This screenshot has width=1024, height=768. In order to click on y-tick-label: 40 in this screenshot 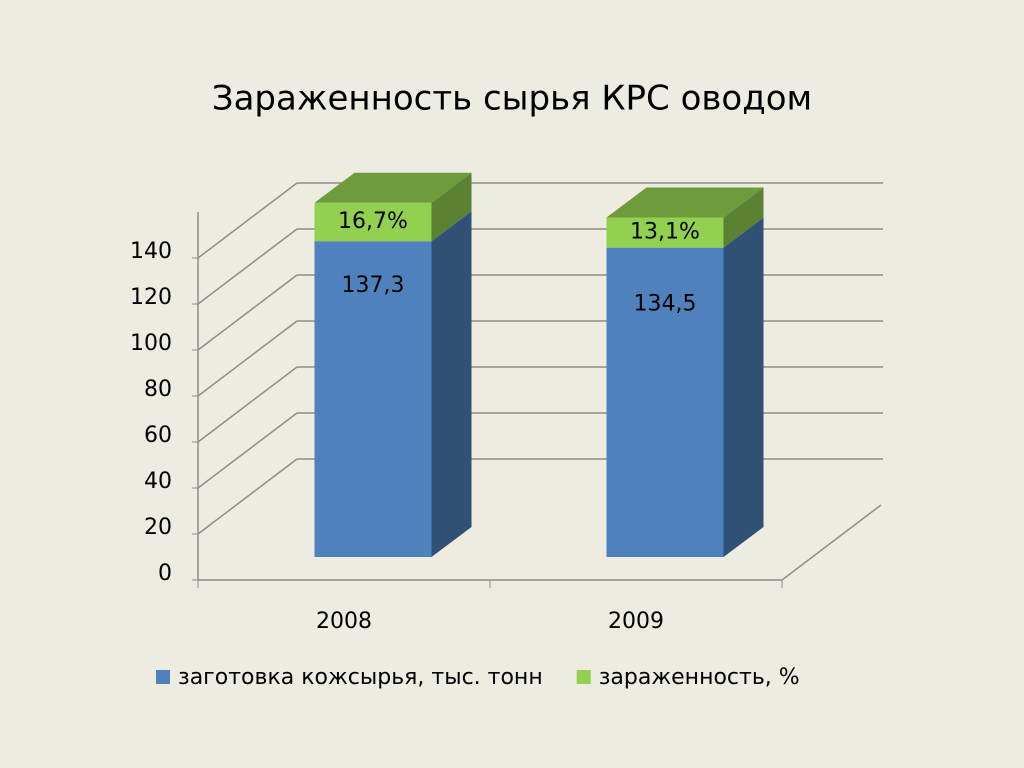, I will do `click(158, 481)`.